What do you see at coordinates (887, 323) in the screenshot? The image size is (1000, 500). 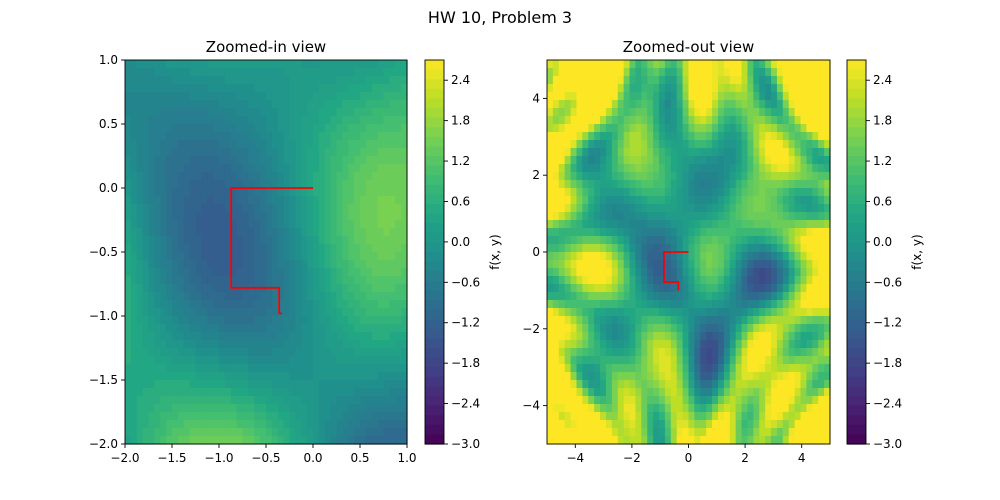 I see `colorbar-tick-label: −1.2` at bounding box center [887, 323].